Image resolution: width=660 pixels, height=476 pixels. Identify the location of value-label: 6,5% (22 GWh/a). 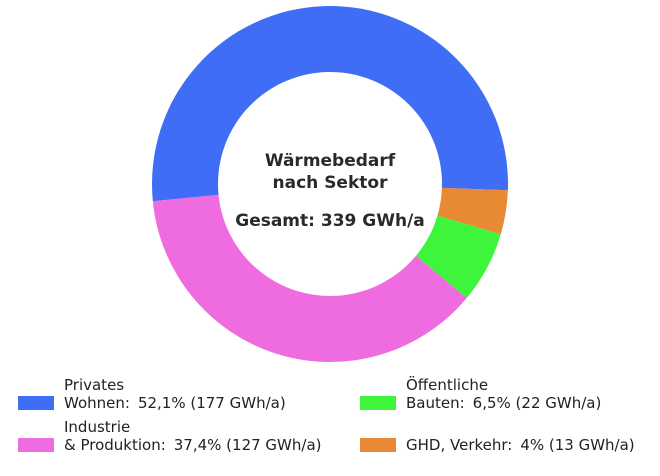
(537, 403).